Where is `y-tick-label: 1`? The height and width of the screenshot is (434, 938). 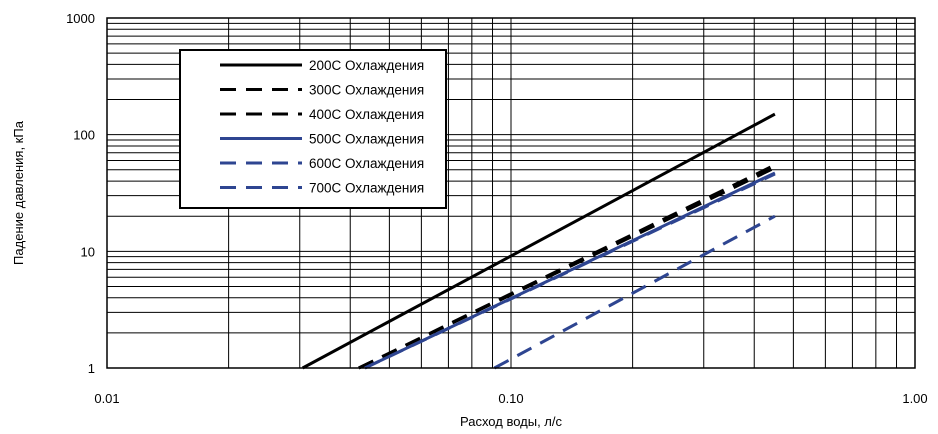
y-tick-label: 1 is located at coordinates (91, 368).